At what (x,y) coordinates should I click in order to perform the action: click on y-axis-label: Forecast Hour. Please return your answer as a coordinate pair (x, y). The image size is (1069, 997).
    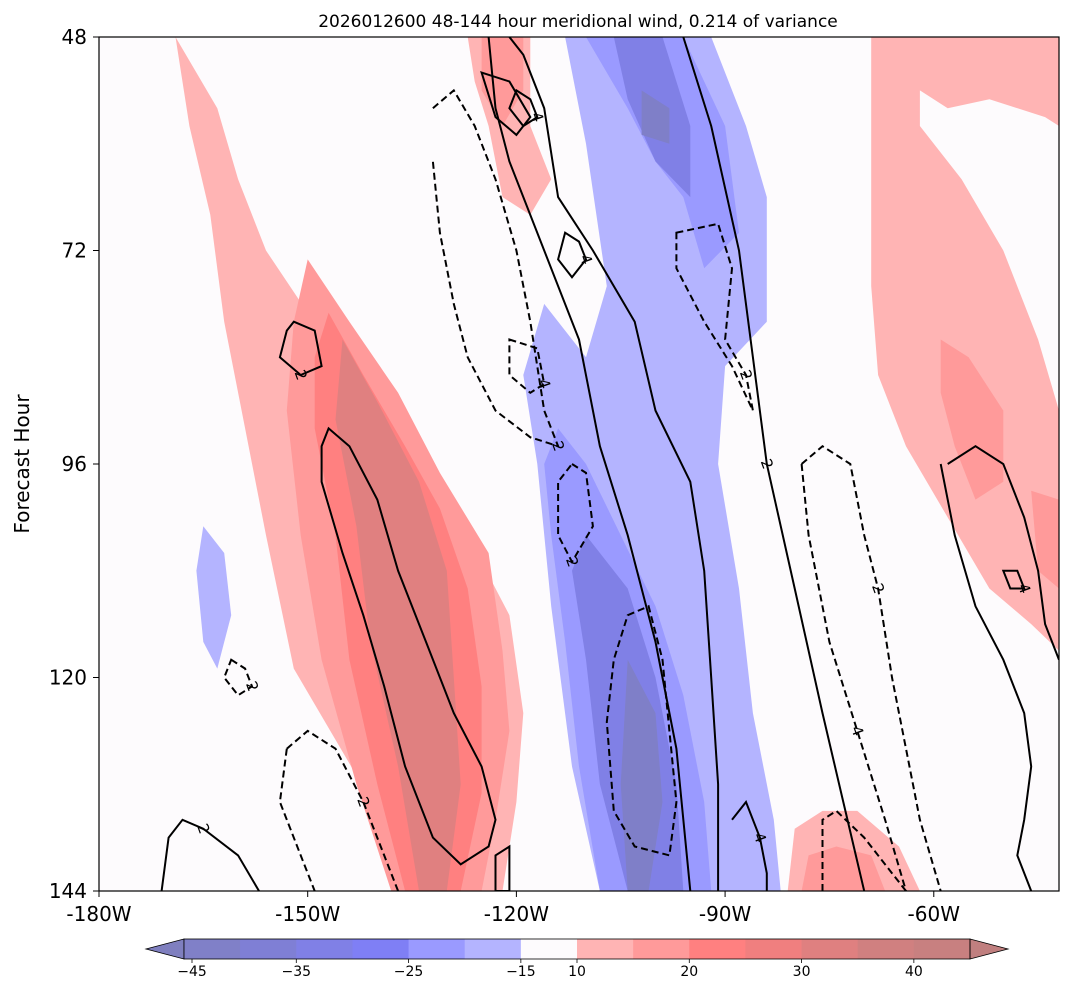
    Looking at the image, I should click on (22, 464).